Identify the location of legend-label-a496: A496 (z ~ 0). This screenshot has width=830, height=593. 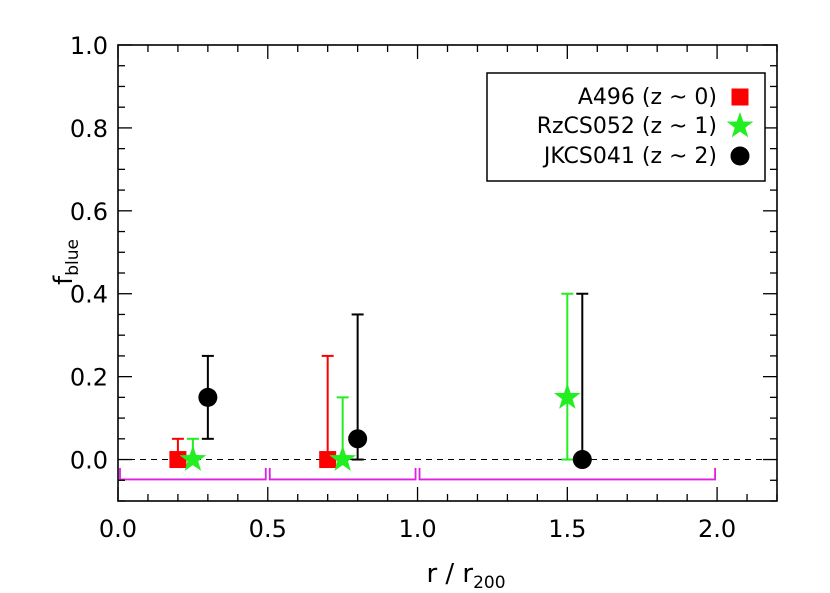
(647, 97).